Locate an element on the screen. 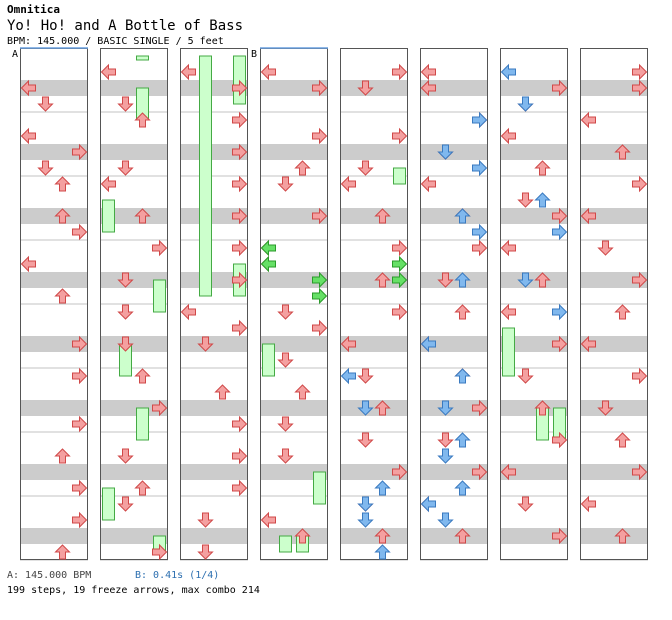  bpm-a-label: A: 145.000 BPM is located at coordinates (49, 575).